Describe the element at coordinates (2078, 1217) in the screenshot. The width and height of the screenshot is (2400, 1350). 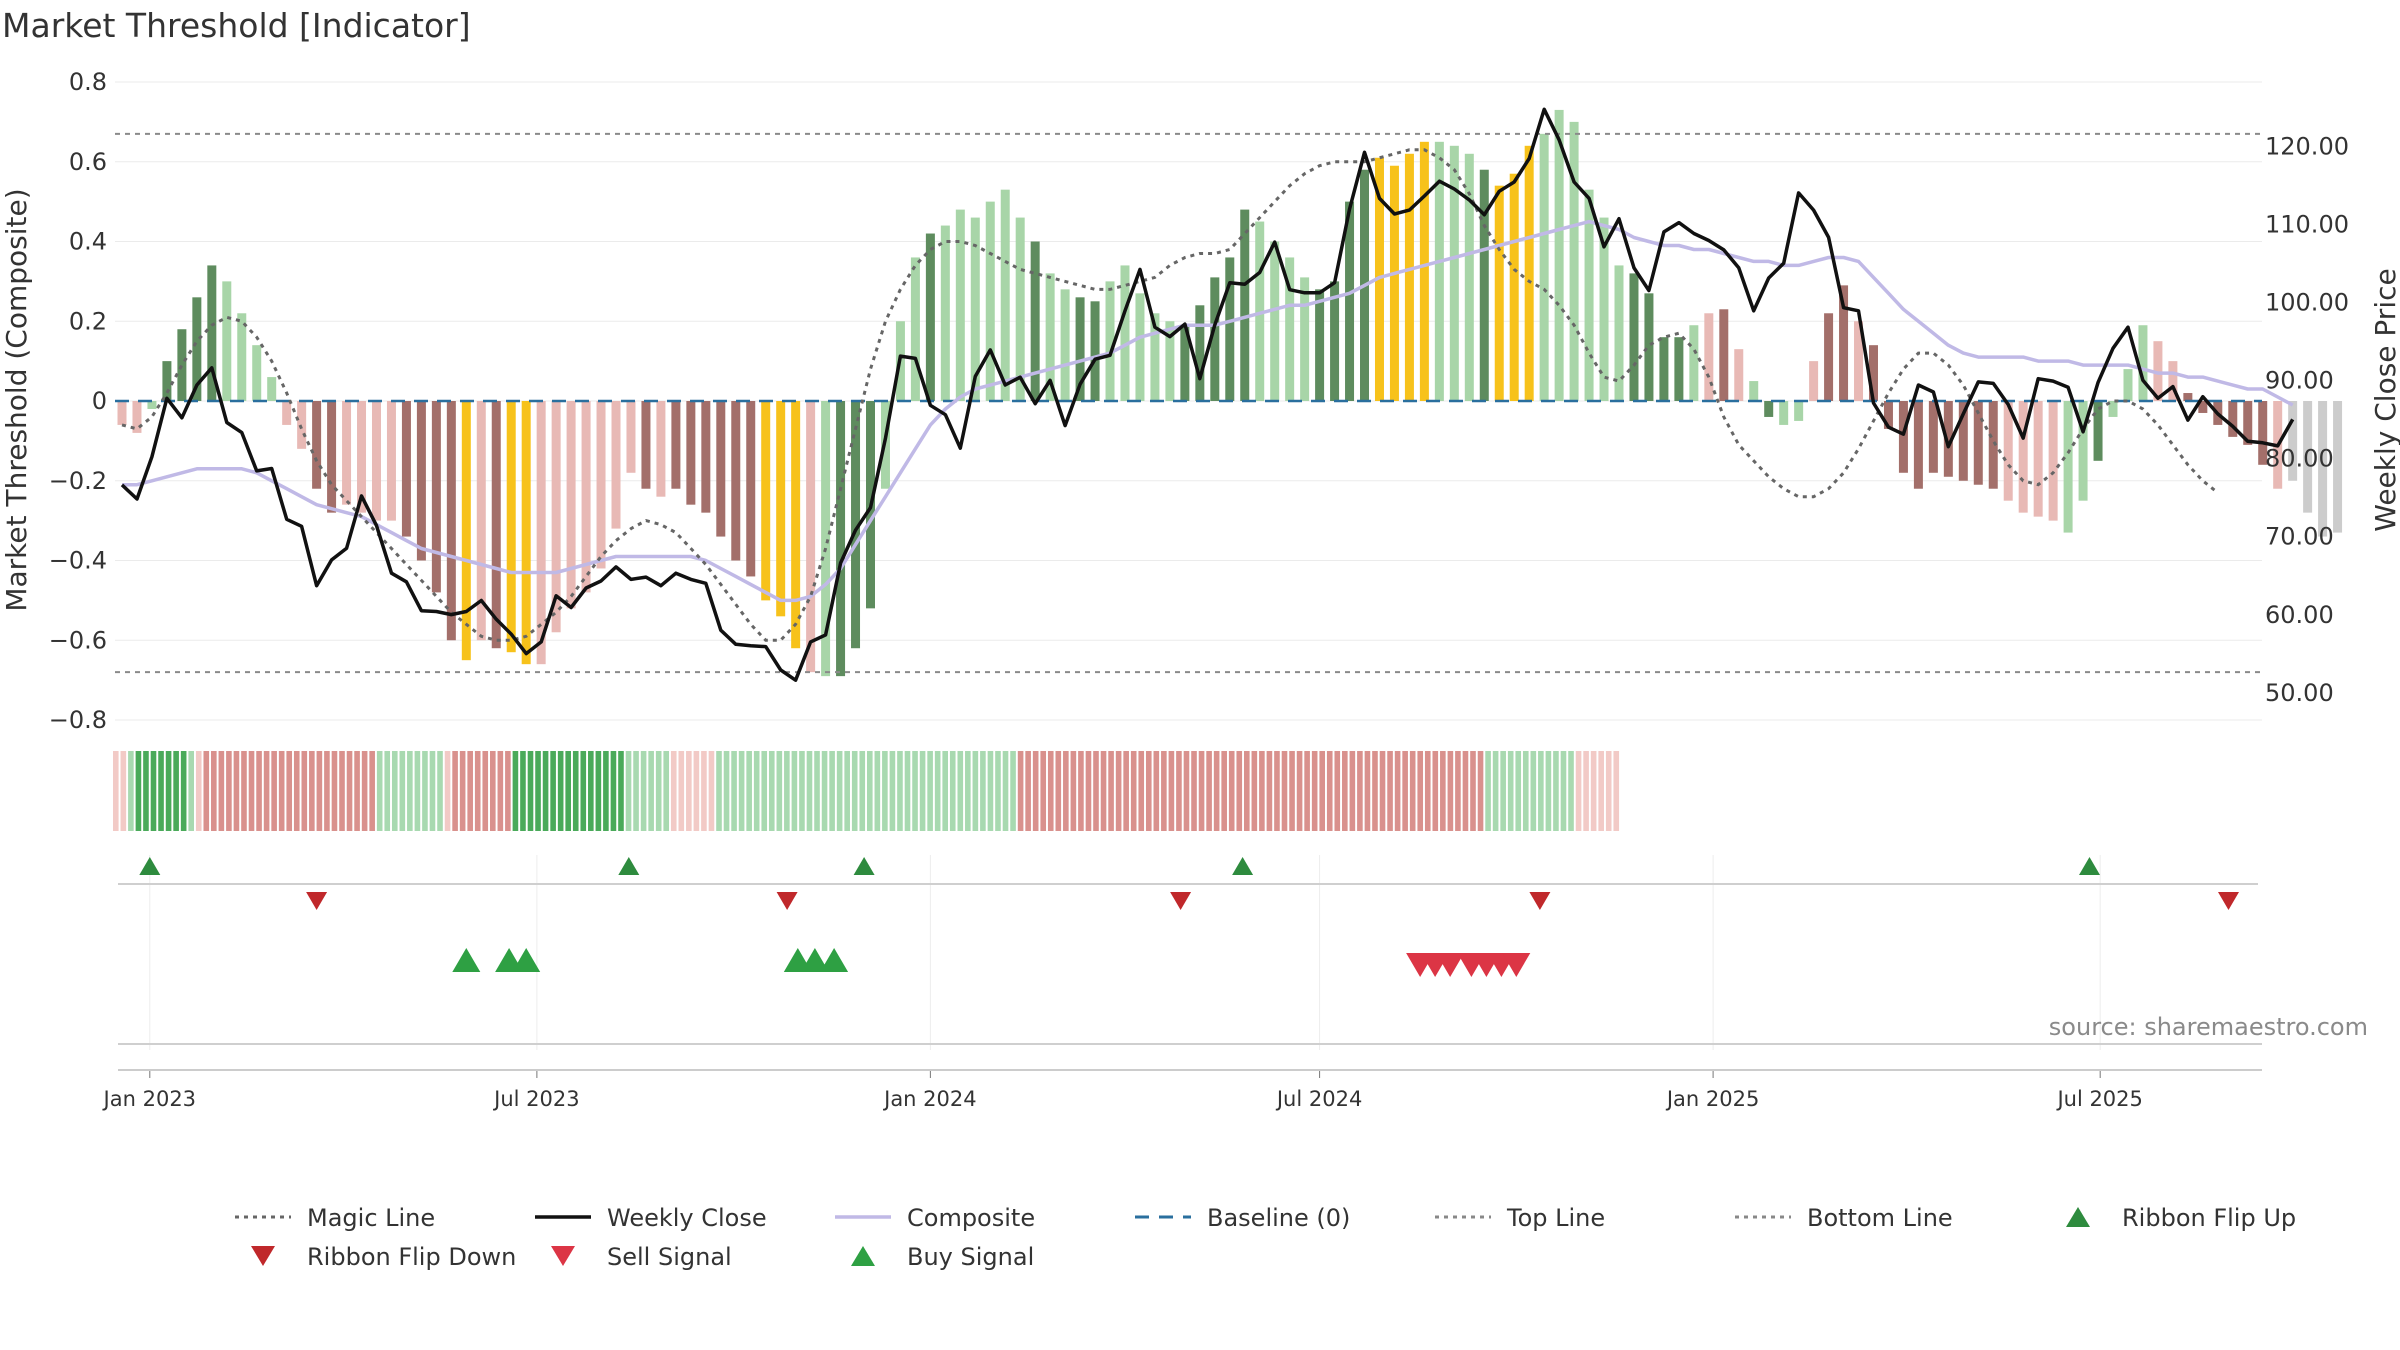
I see `legend-swatch` at that location.